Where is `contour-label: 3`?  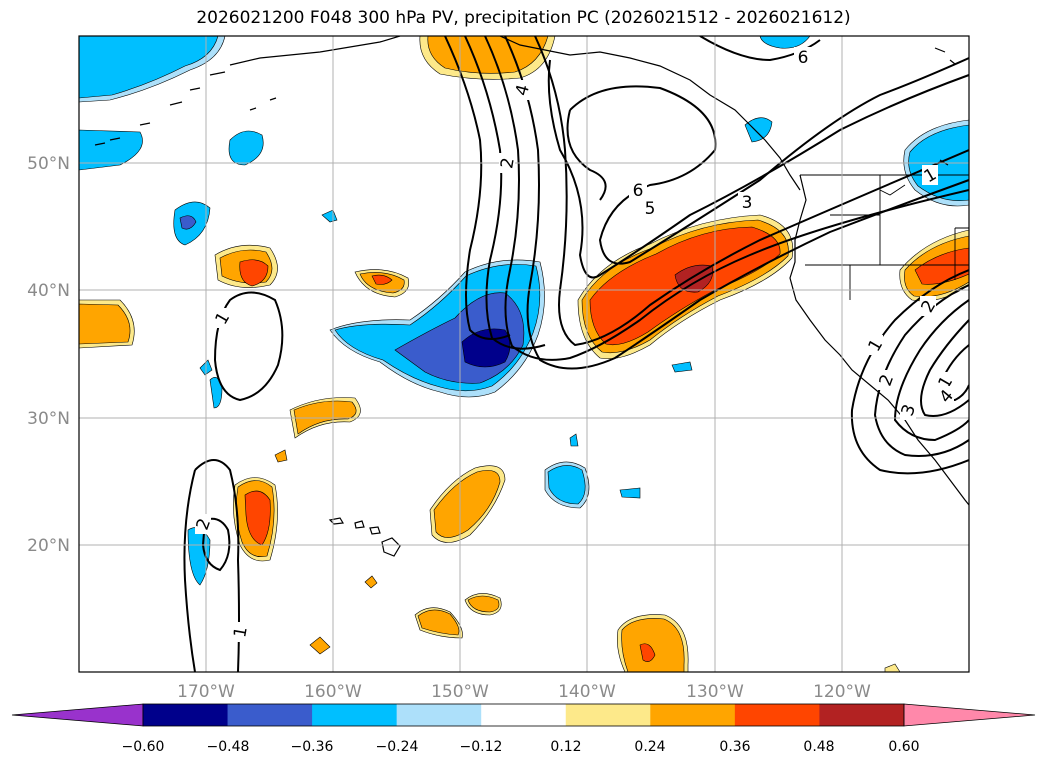 contour-label: 3 is located at coordinates (747, 203).